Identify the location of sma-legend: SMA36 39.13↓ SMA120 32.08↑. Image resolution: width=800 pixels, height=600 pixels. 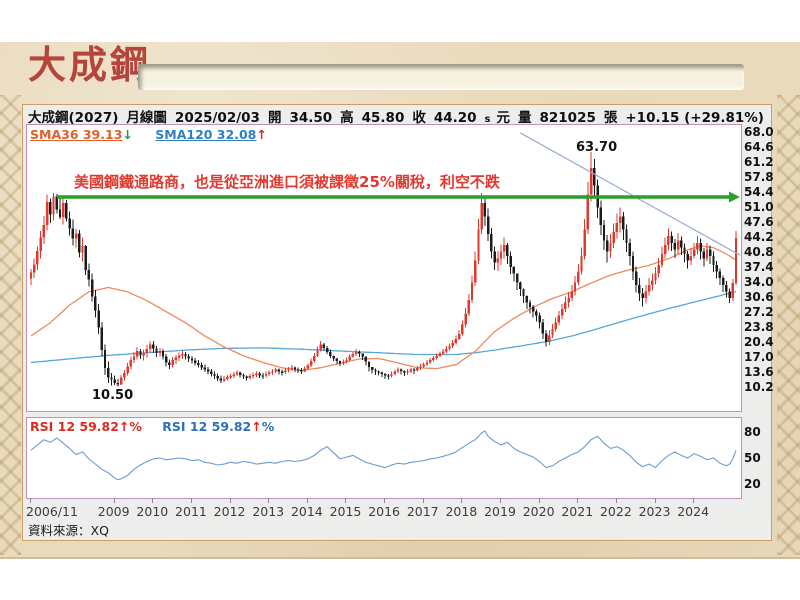
(157, 134).